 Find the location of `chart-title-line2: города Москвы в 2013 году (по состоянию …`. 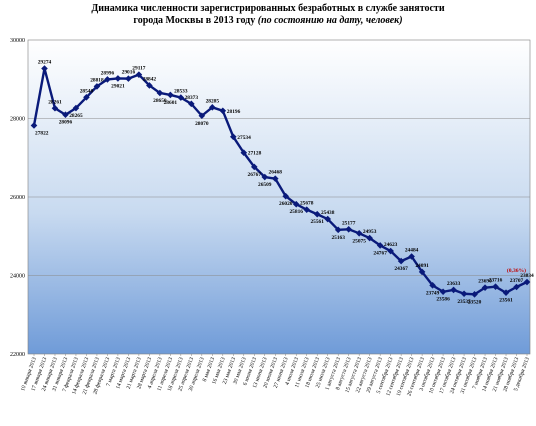

chart-title-line2: города Москвы в 2013 году (по состоянию … is located at coordinates (268, 21).